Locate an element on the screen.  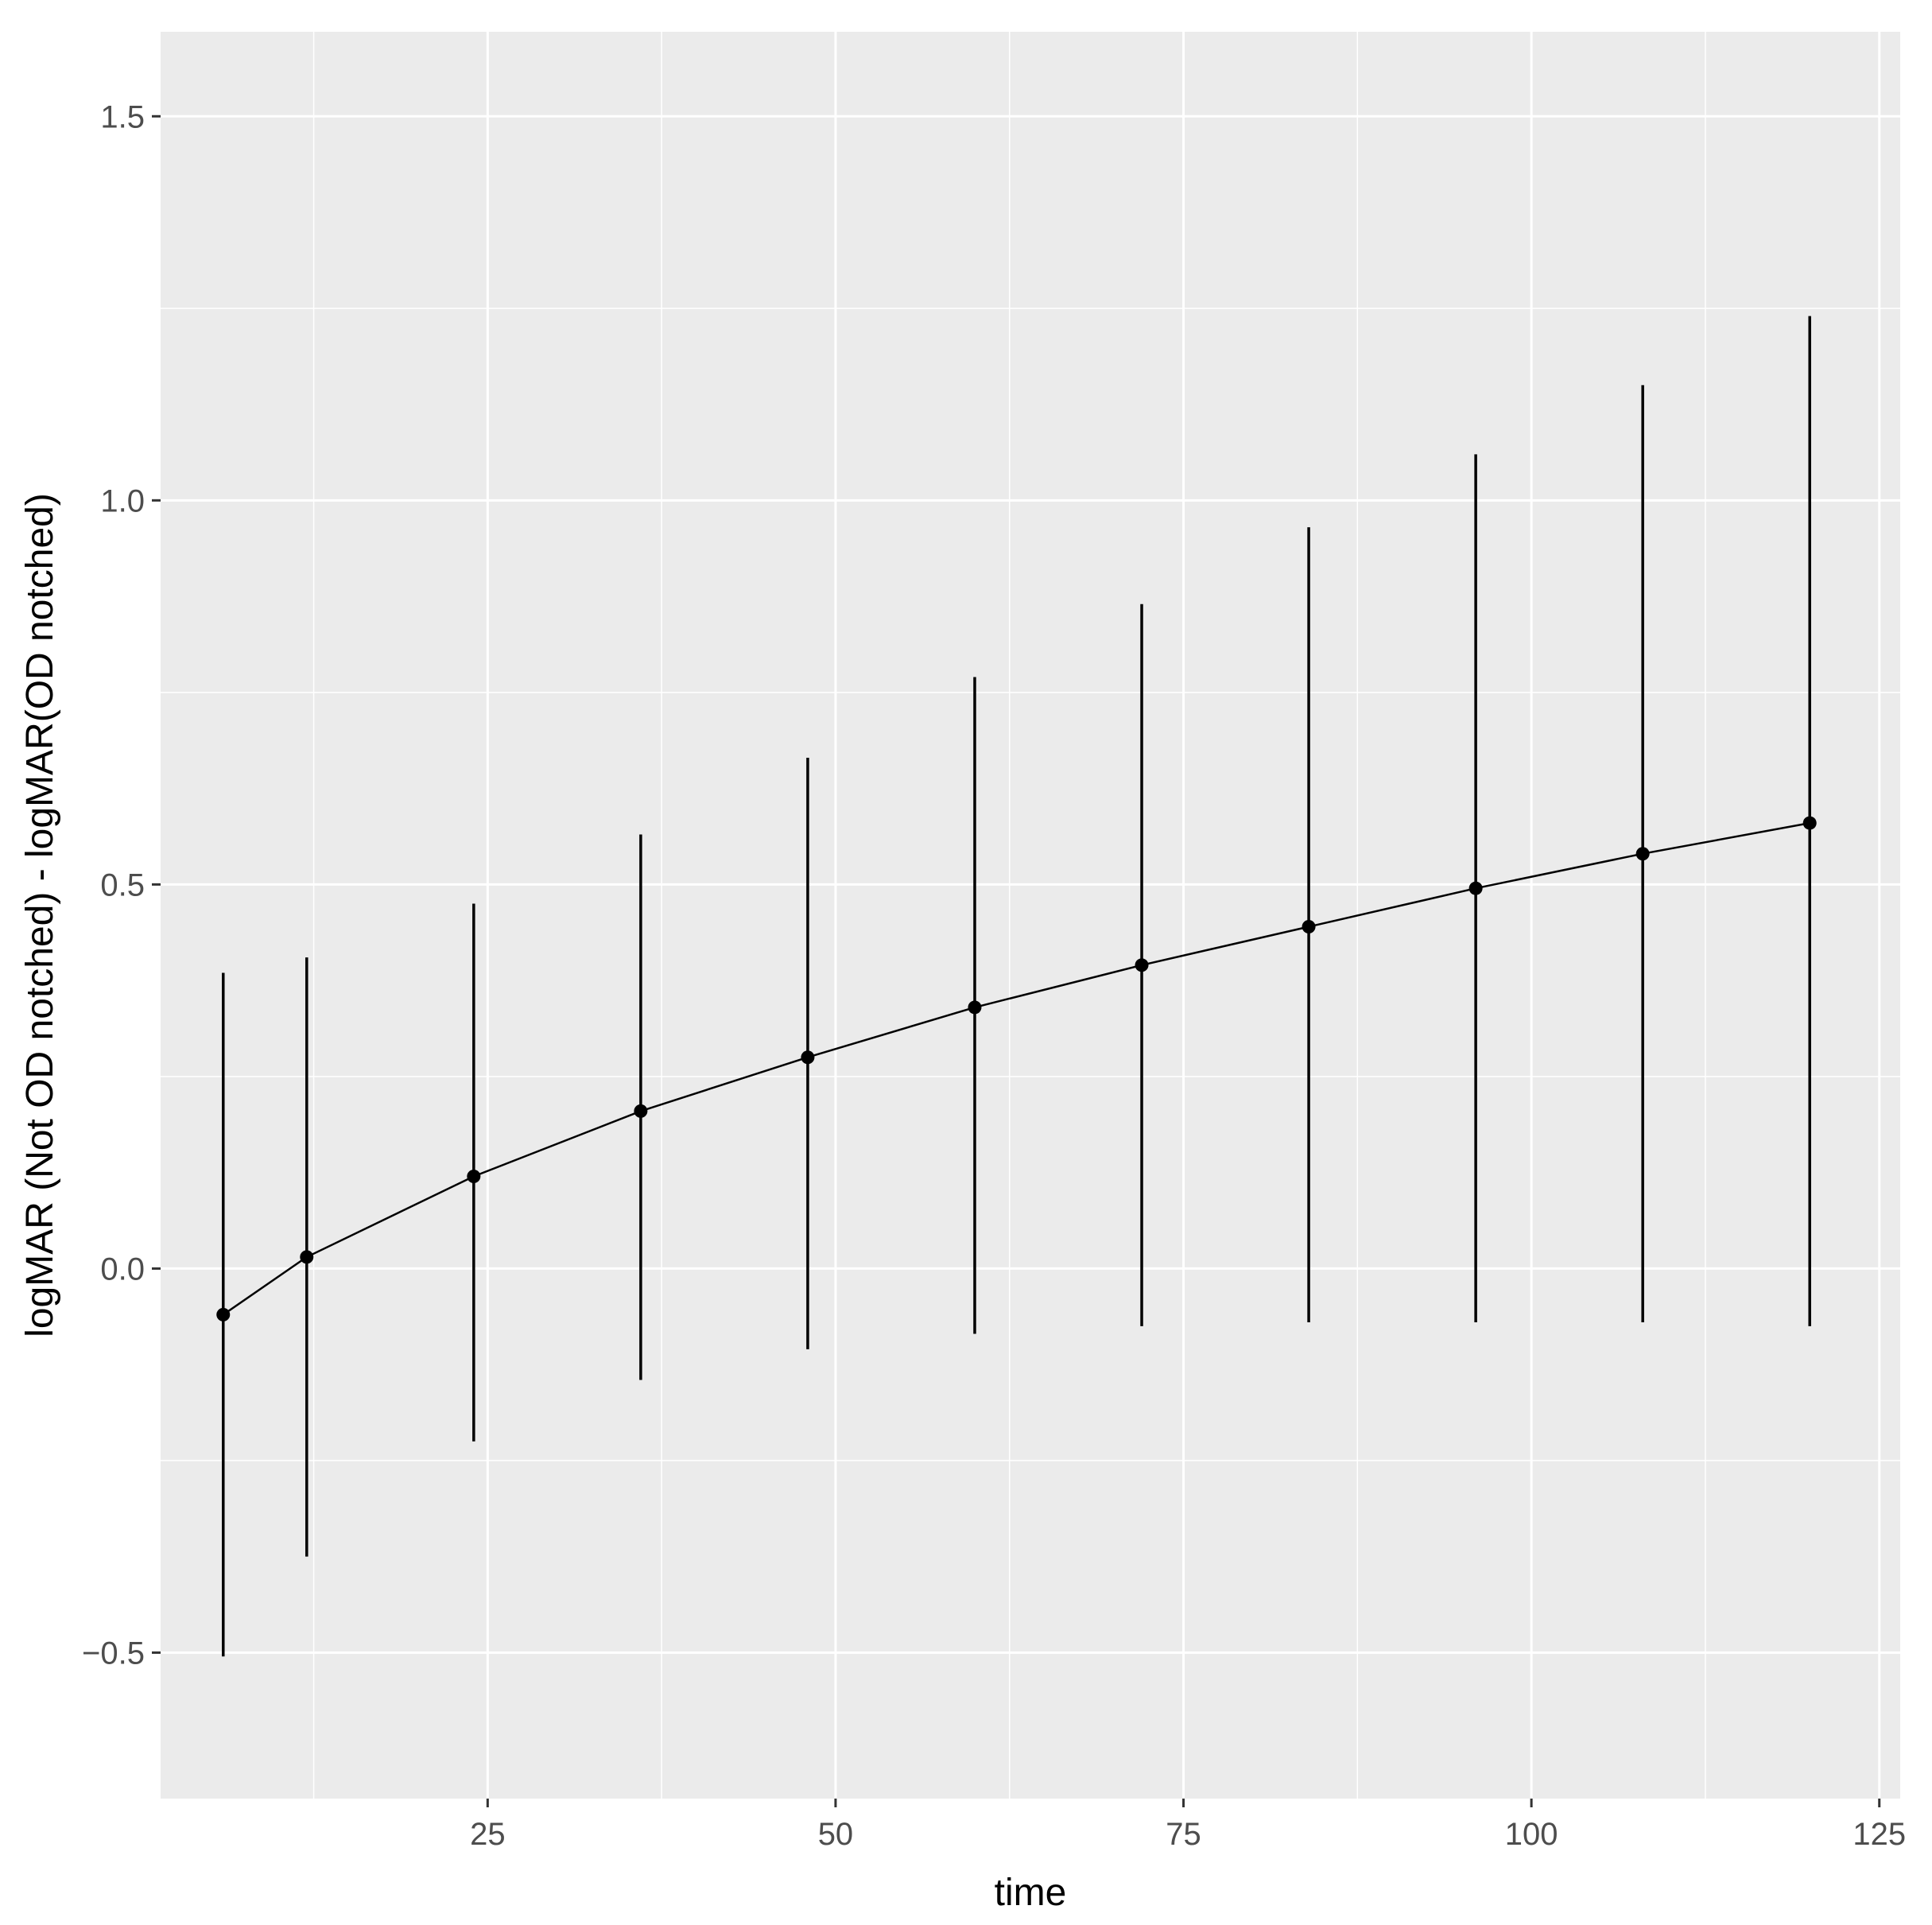
x-tick-label: 25 is located at coordinates (488, 1835).